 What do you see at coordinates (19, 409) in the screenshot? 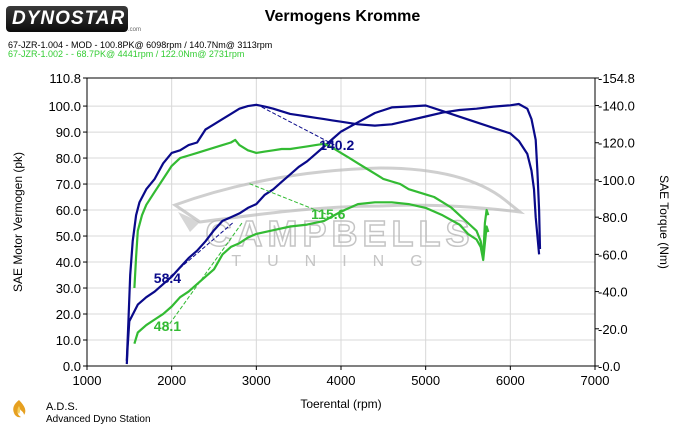
I see `flame-swirl-icon` at bounding box center [19, 409].